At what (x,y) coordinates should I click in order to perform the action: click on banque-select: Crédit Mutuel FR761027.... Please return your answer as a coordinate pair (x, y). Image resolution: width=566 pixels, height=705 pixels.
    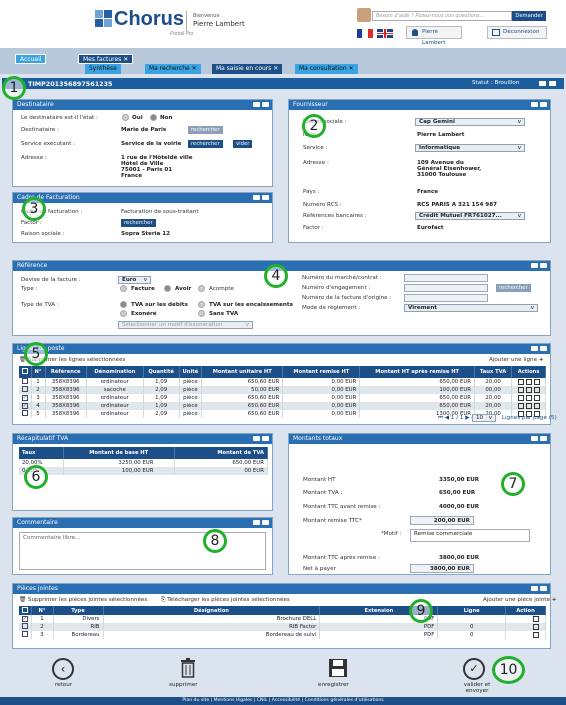
    Looking at the image, I should click on (470, 216).